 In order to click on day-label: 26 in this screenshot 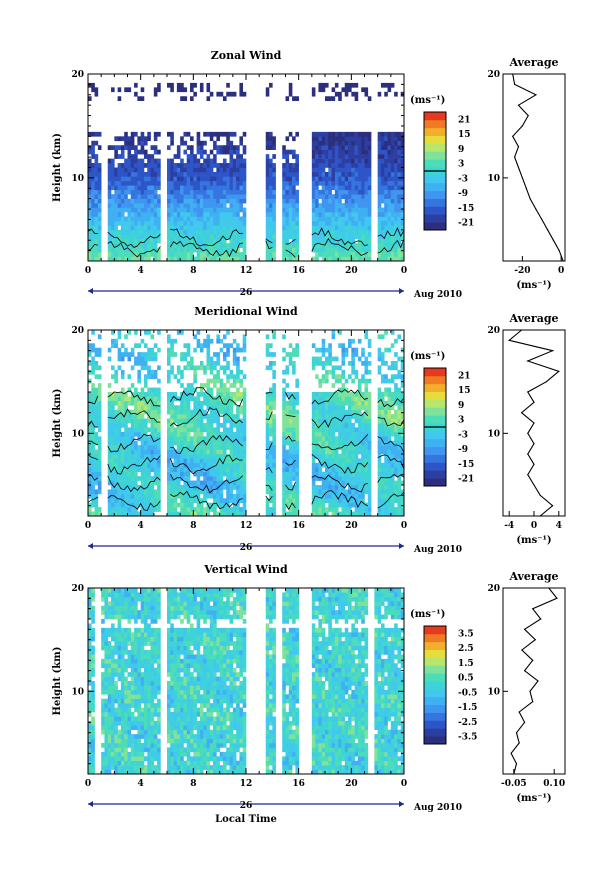, I will do `click(246, 548)`.